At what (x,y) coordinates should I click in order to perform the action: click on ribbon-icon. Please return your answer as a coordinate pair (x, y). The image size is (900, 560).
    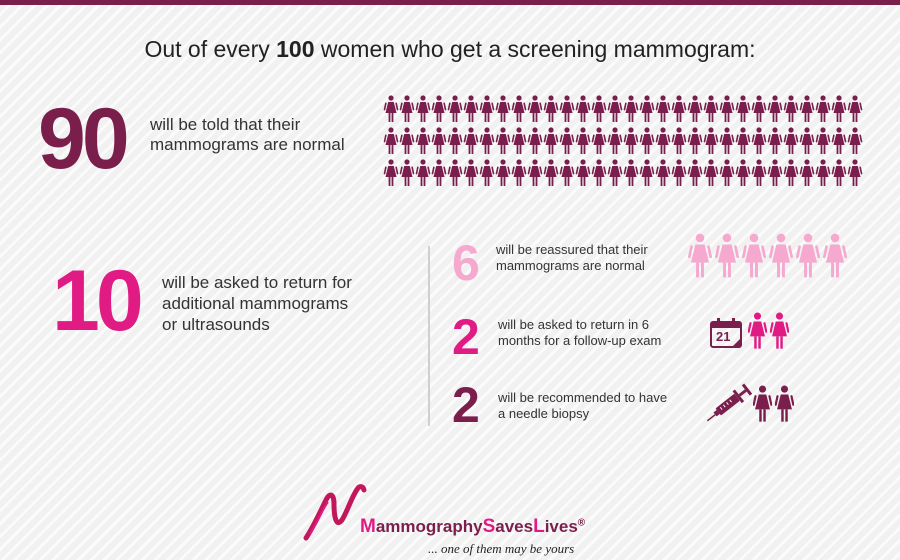
    Looking at the image, I should click on (335, 515).